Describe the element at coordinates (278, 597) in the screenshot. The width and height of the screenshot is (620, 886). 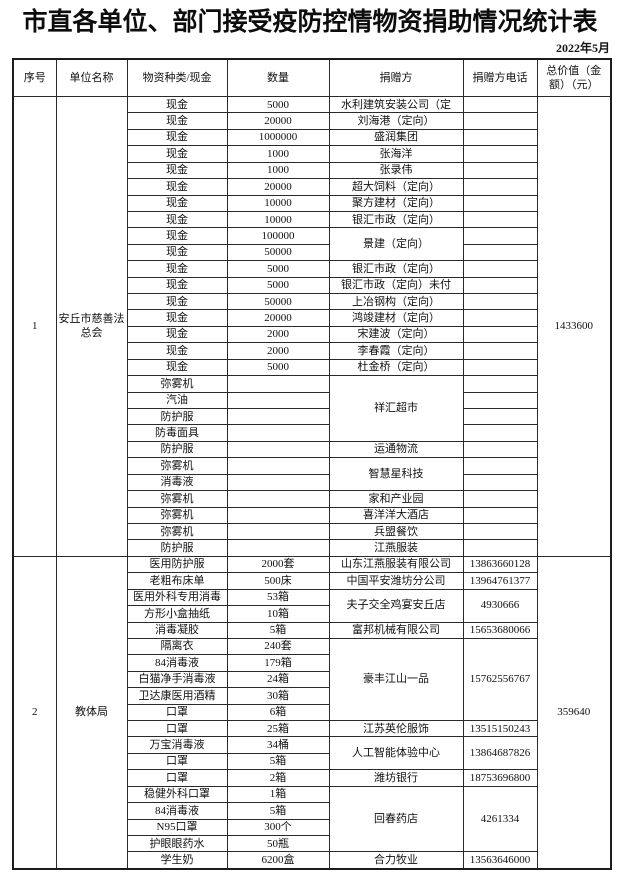
I see `cell-qty: 53箱` at that location.